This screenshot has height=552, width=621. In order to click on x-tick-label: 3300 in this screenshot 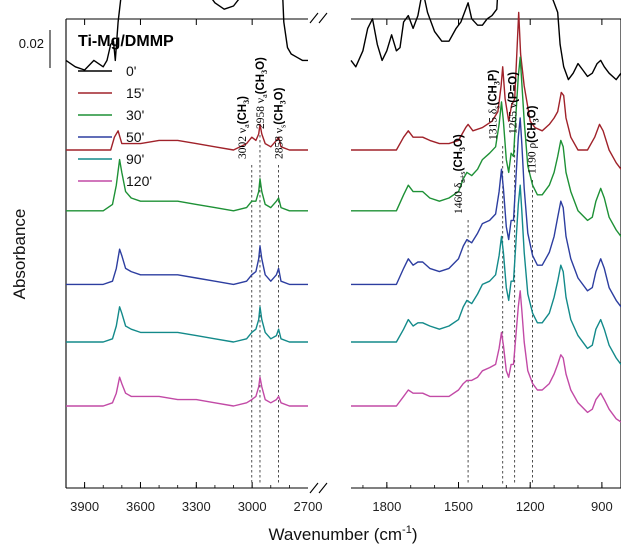, I will do `click(196, 506)`.